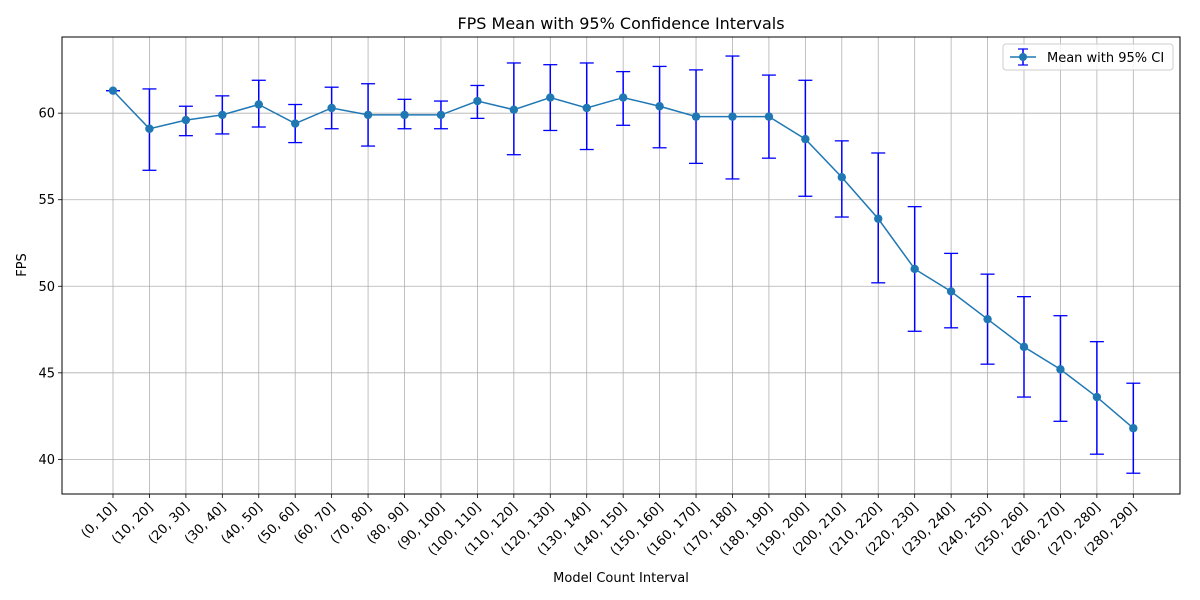 This screenshot has width=1200, height=600. What do you see at coordinates (46, 200) in the screenshot?
I see `y-tick-label: 55` at bounding box center [46, 200].